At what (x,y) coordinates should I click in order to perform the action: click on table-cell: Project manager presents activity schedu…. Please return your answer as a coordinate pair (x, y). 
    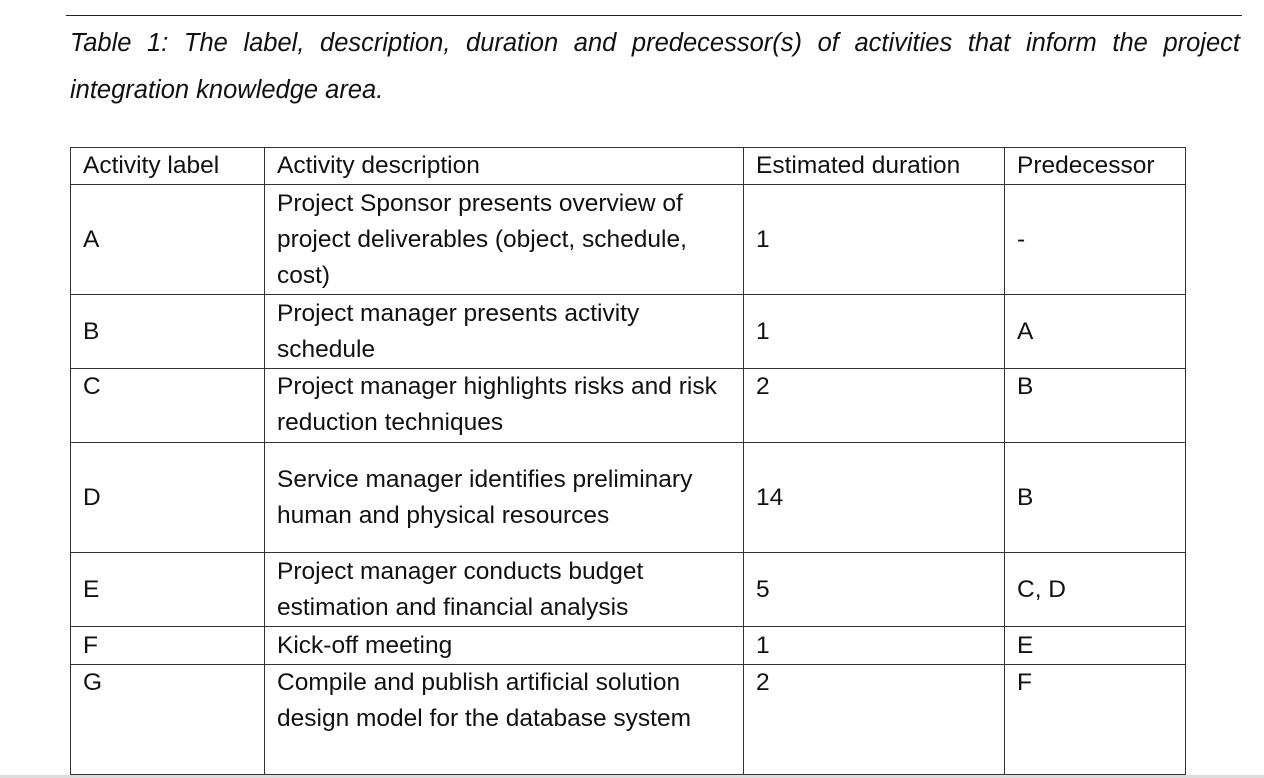
    Looking at the image, I should click on (504, 331).